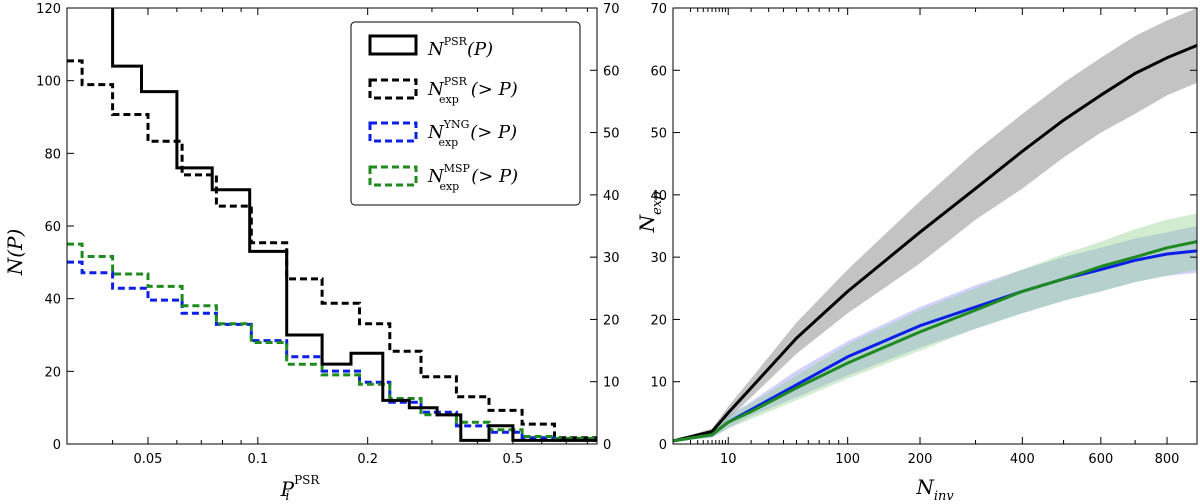 The width and height of the screenshot is (1200, 504). Describe the element at coordinates (48, 9) in the screenshot. I see `left-y-tick-label: 120` at that location.